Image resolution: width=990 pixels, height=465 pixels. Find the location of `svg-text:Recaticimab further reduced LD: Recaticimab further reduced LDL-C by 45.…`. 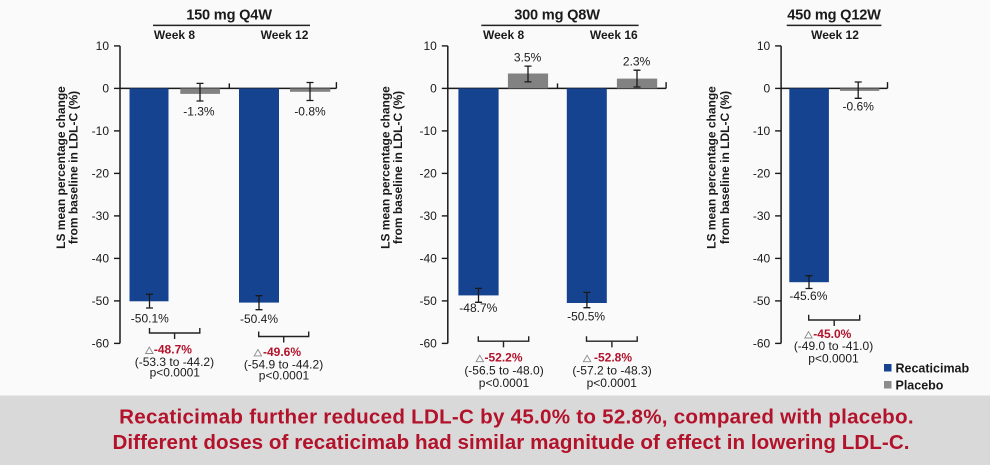

svg-text:Recaticimab further reduced LD: Recaticimab further reduced LDL-C by 45.… is located at coordinates (516, 416).